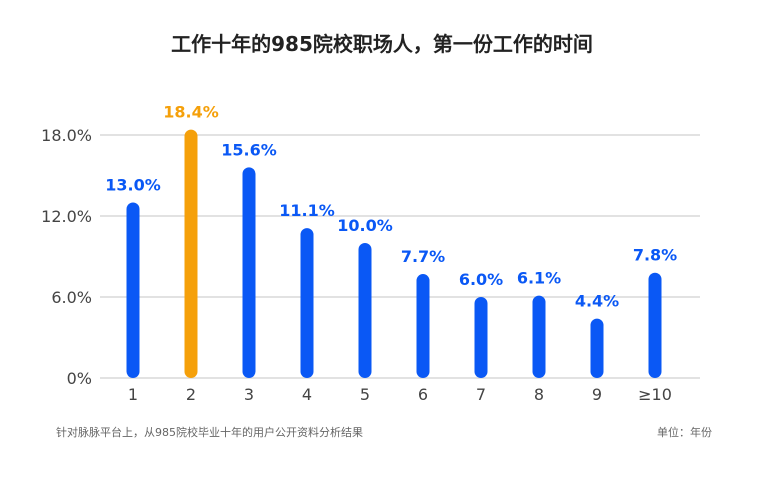  I want to click on x-tick-label: 9, so click(597, 394).